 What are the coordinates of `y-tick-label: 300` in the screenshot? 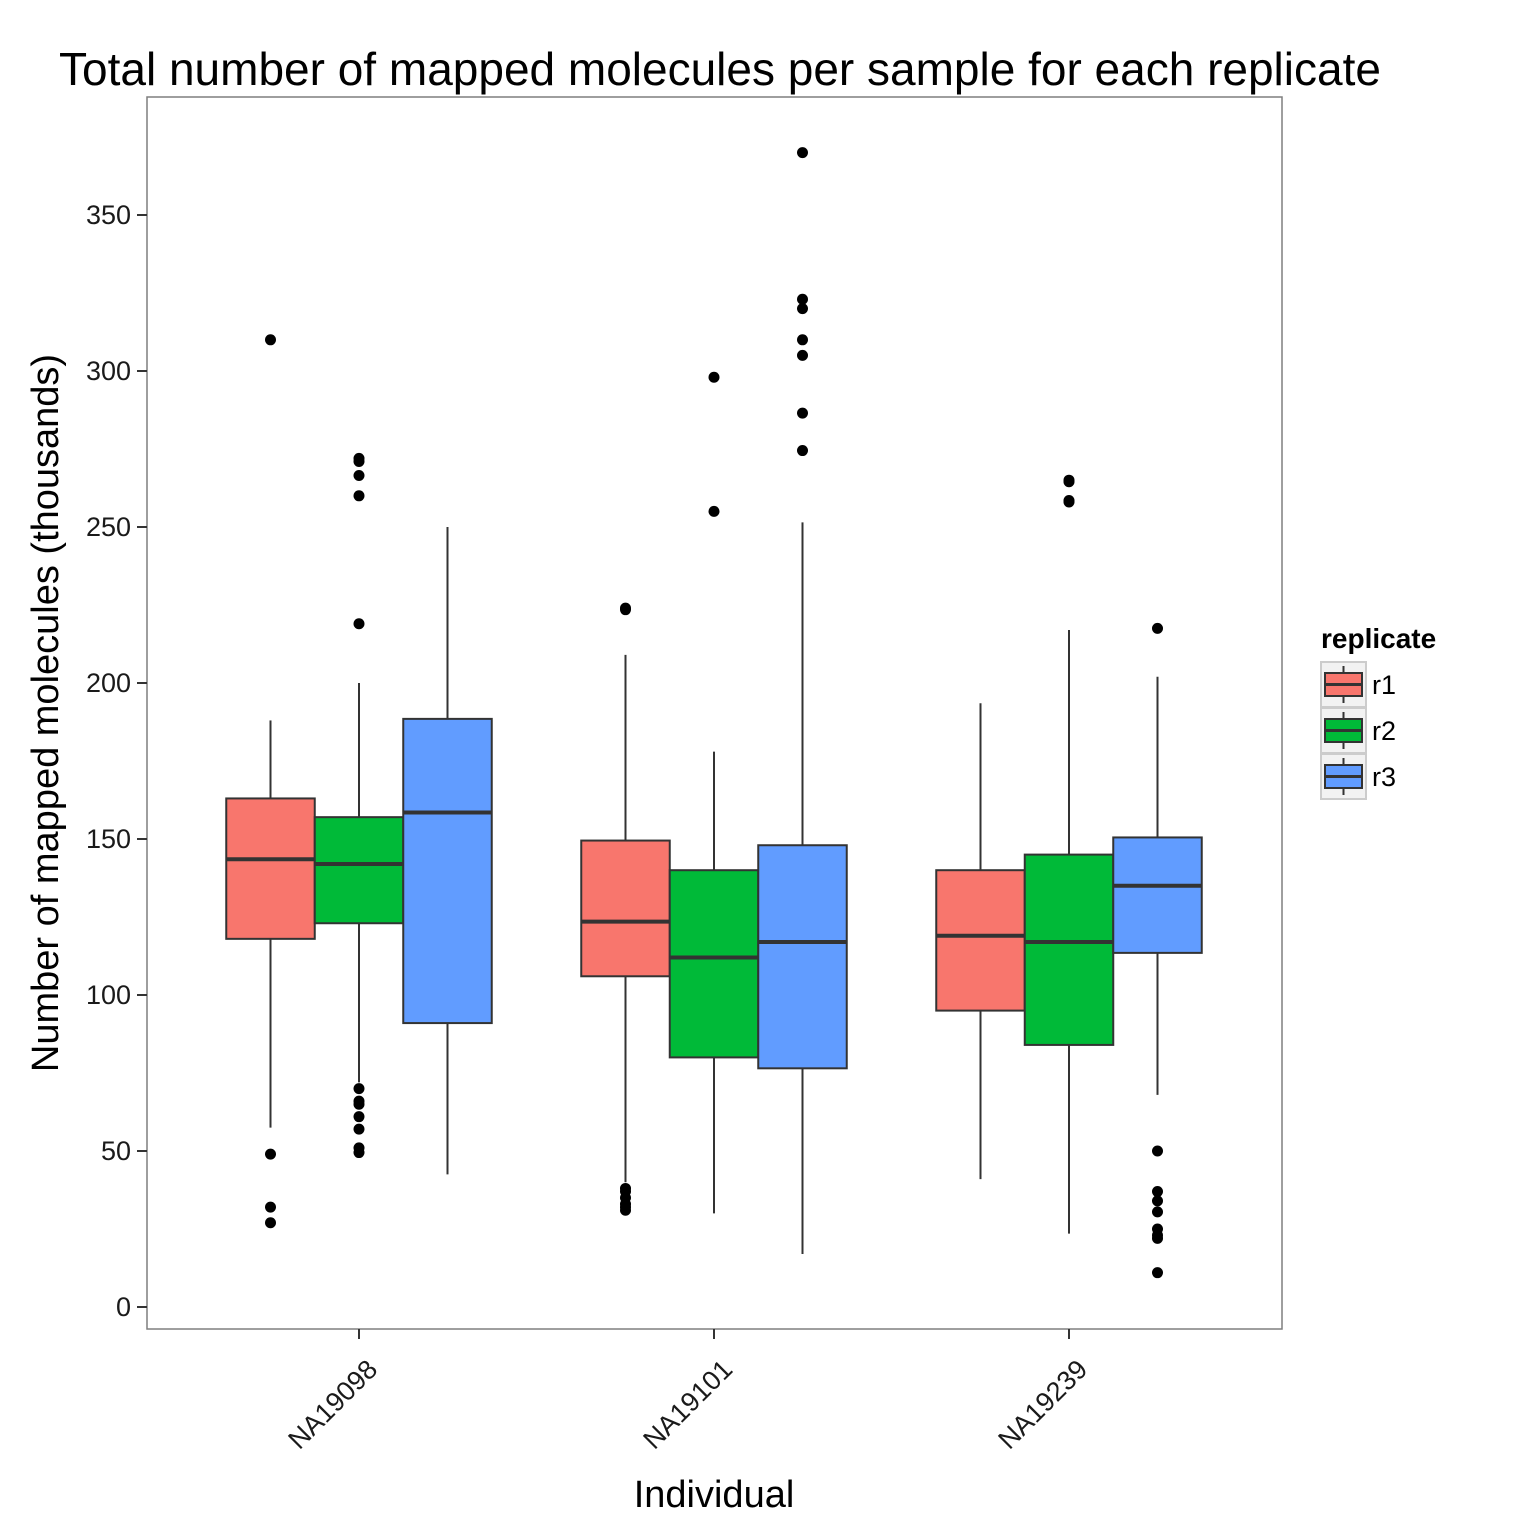 It's located at (108, 371).